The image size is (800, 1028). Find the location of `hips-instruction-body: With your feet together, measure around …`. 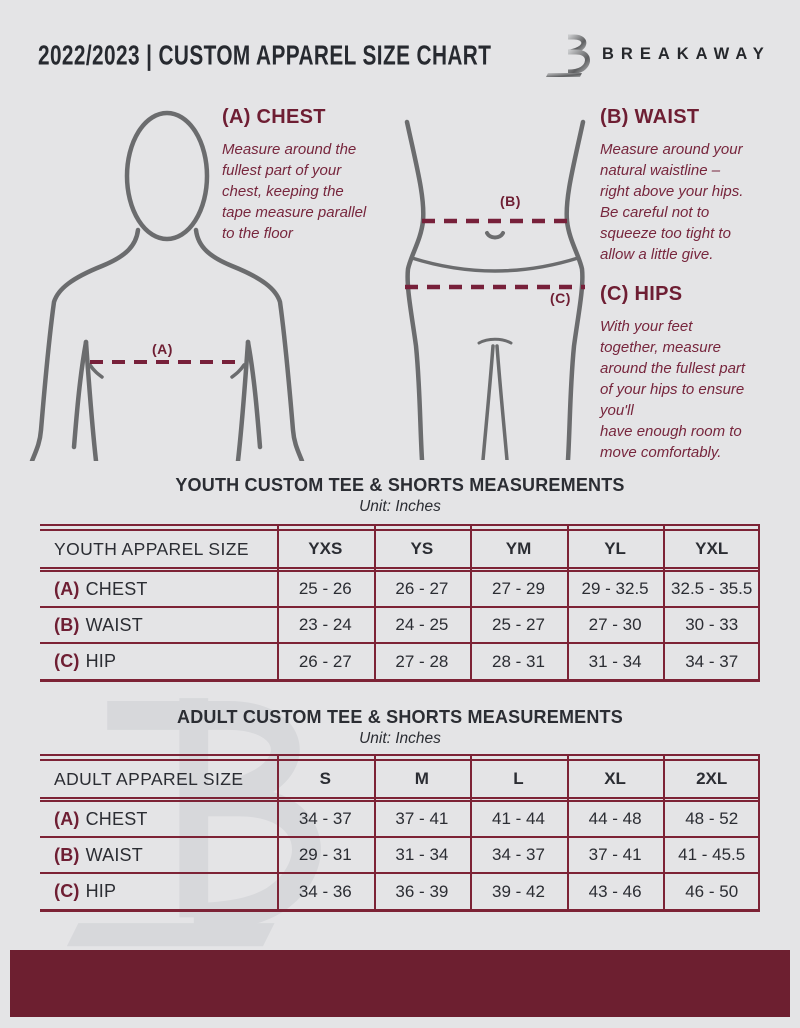

hips-instruction-body: With your feet together, measure around … is located at coordinates (673, 389).